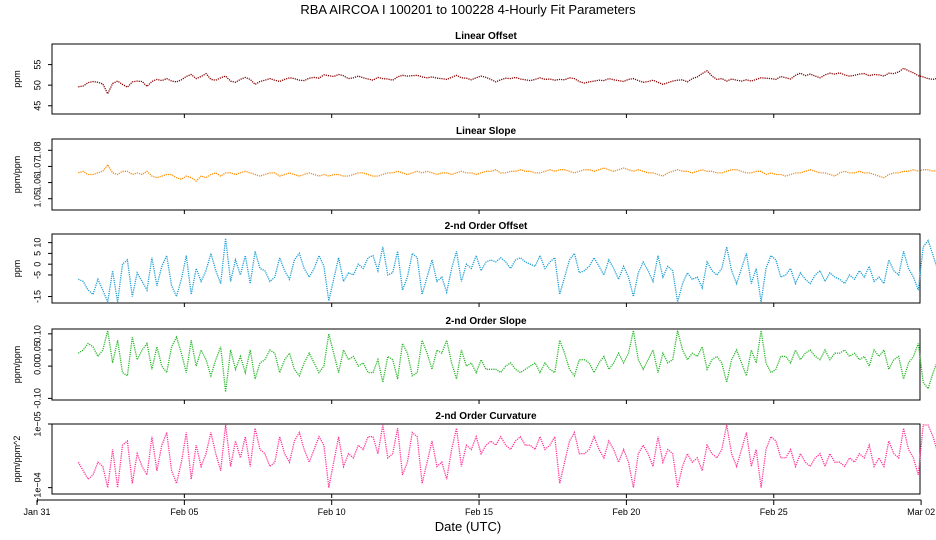  What do you see at coordinates (37, 106) in the screenshot?
I see `y-tick-label: 45` at bounding box center [37, 106].